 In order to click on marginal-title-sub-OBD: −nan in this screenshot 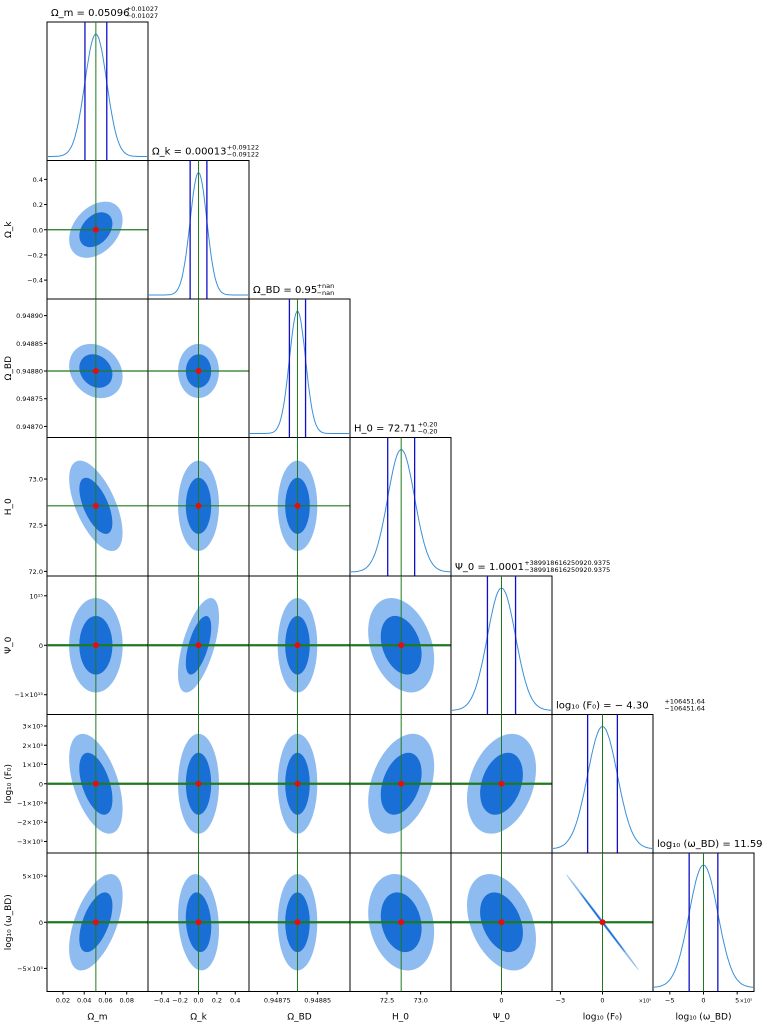, I will do `click(326, 293)`.